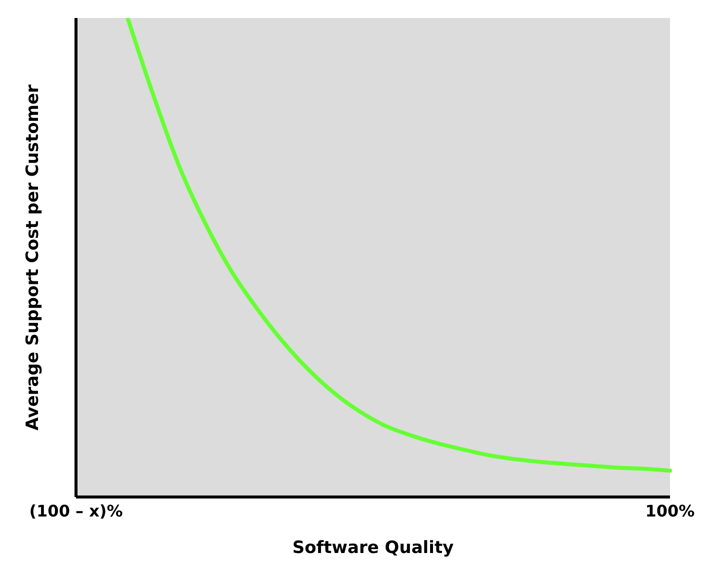 The height and width of the screenshot is (575, 710). I want to click on x-tick-label: (100 – x)%, so click(76, 510).